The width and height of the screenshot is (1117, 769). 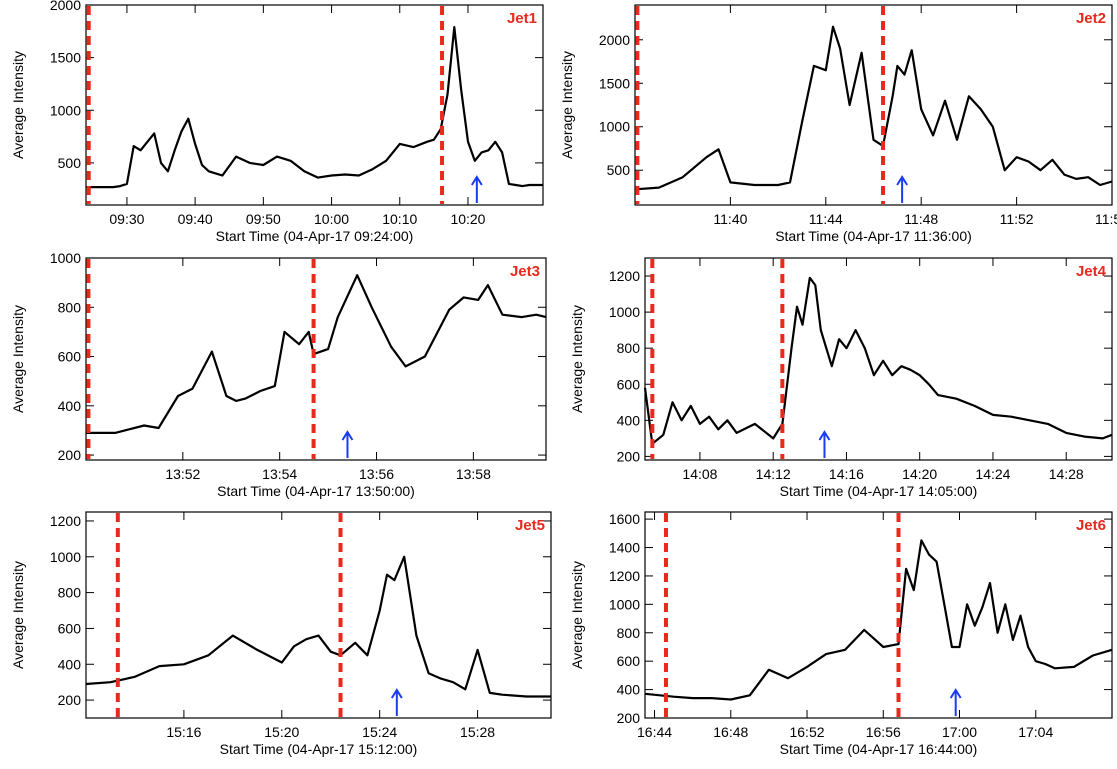 What do you see at coordinates (1091, 525) in the screenshot?
I see `panel-label: Jet6` at bounding box center [1091, 525].